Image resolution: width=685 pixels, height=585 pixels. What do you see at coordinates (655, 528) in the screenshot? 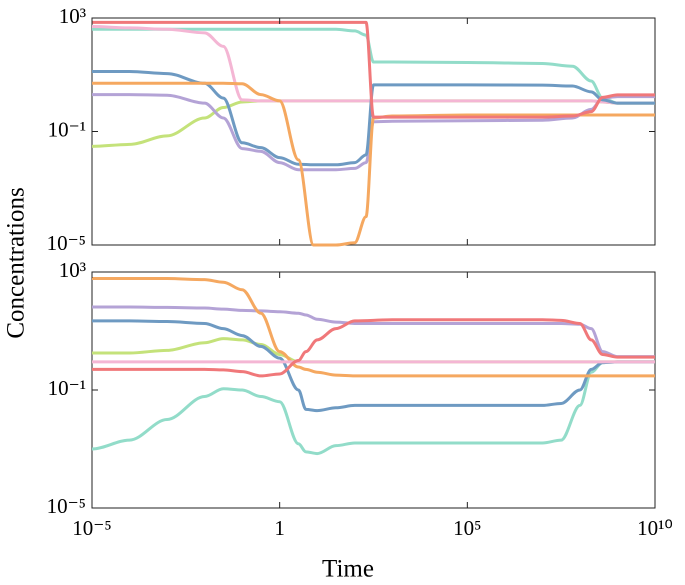
I see `x-tick-label: 10¹⁰` at bounding box center [655, 528].